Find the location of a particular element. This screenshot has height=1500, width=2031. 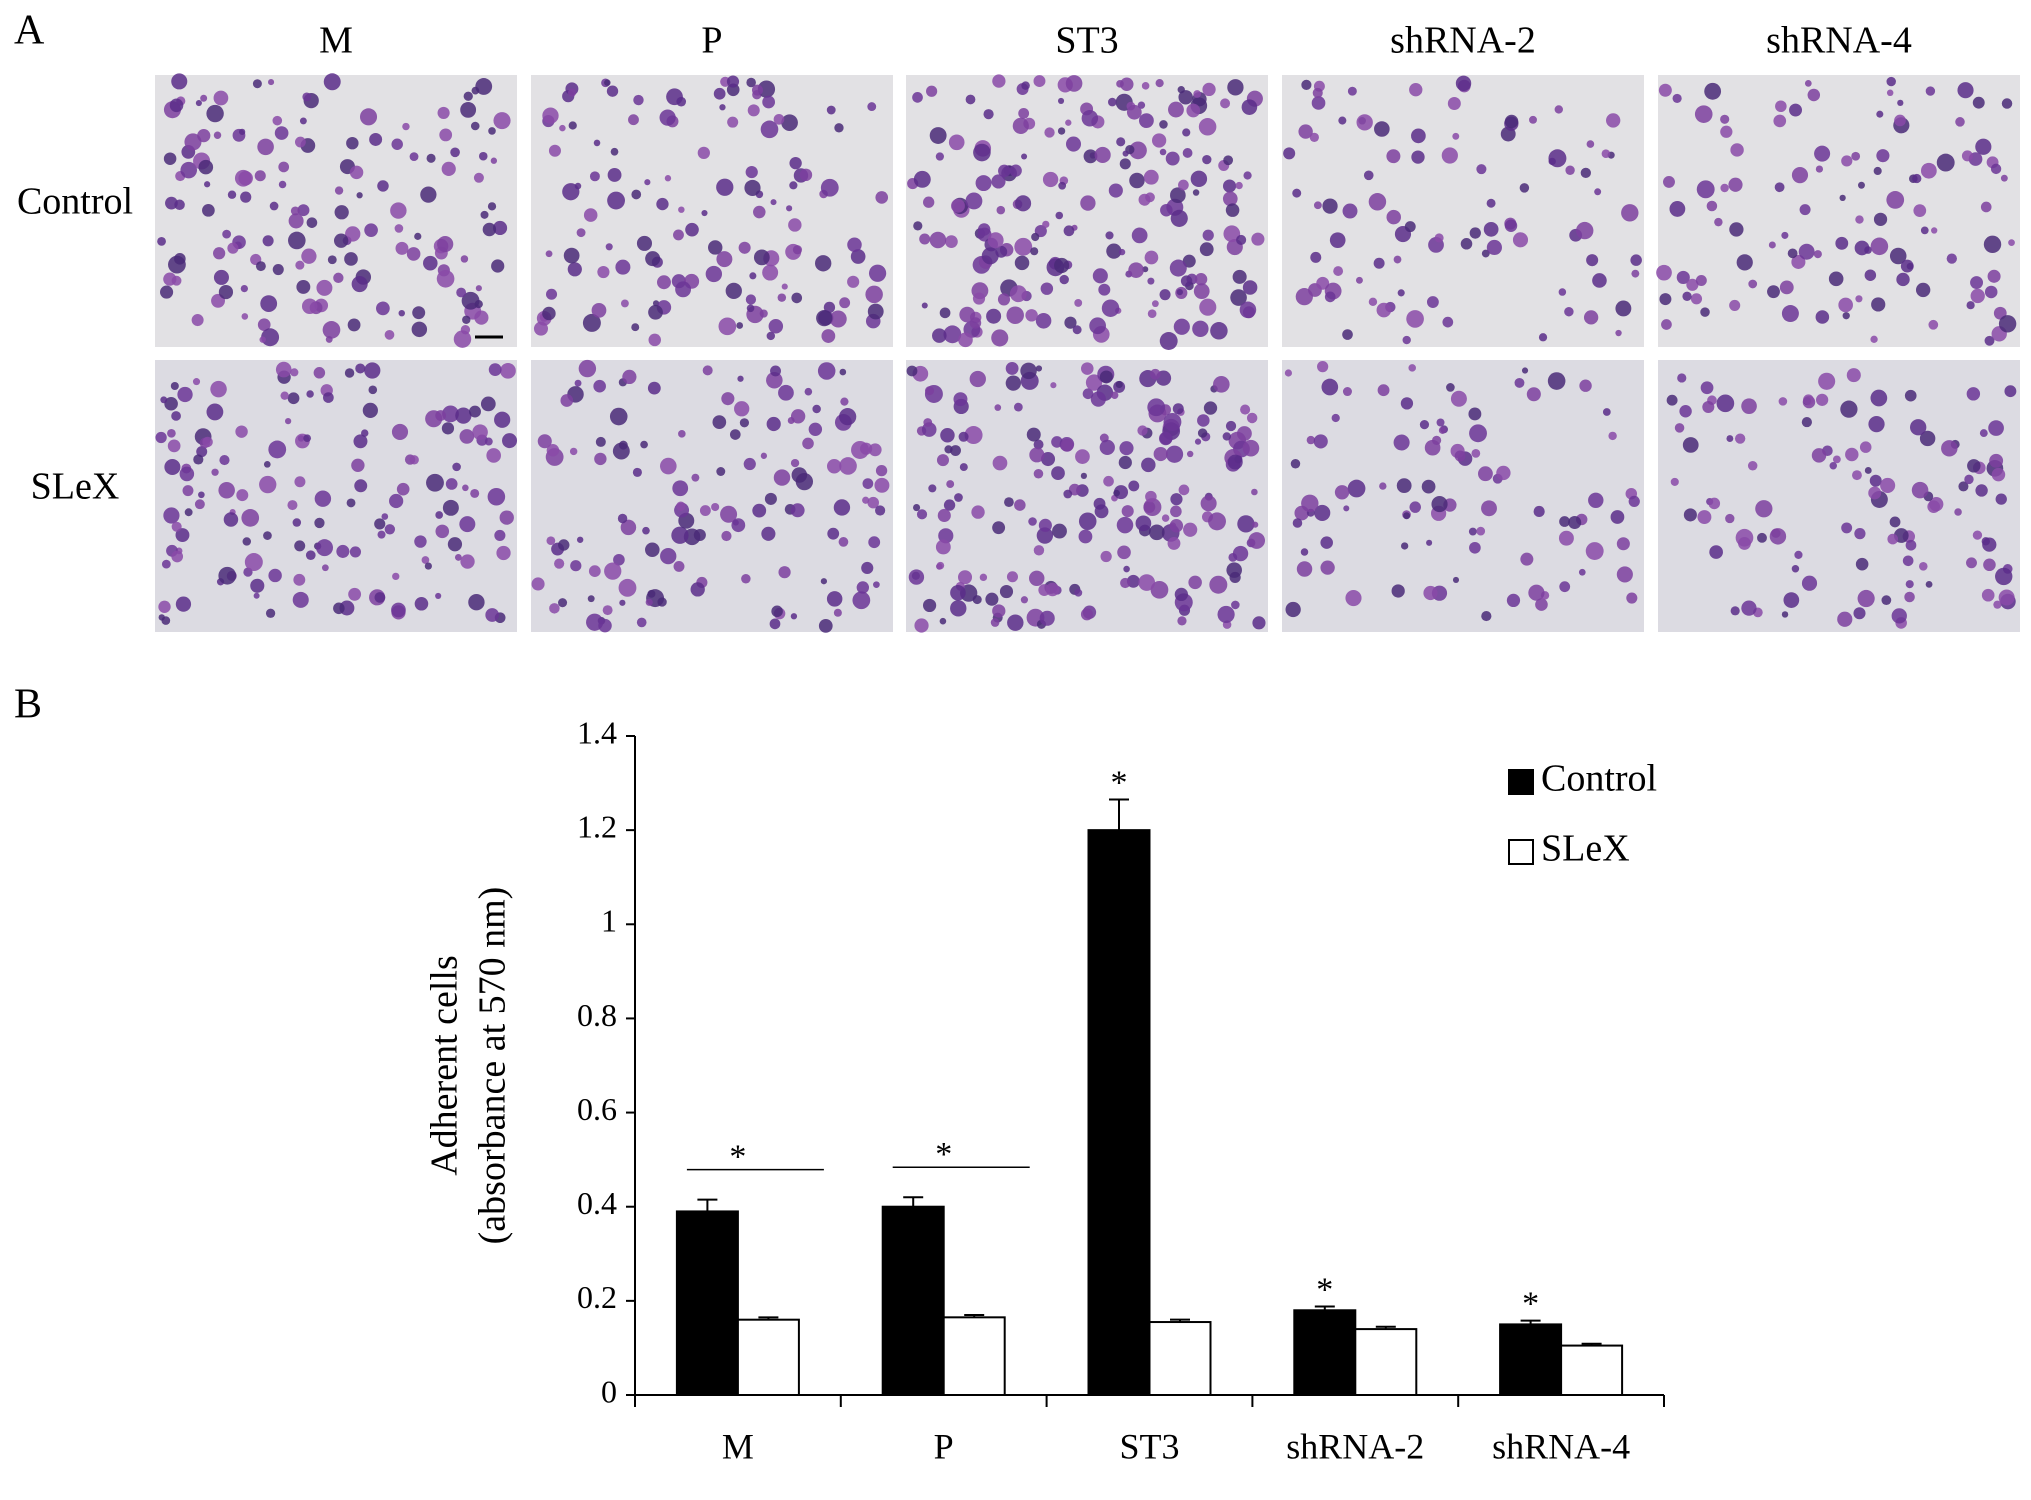

micrograph-background is located at coordinates (336, 496).